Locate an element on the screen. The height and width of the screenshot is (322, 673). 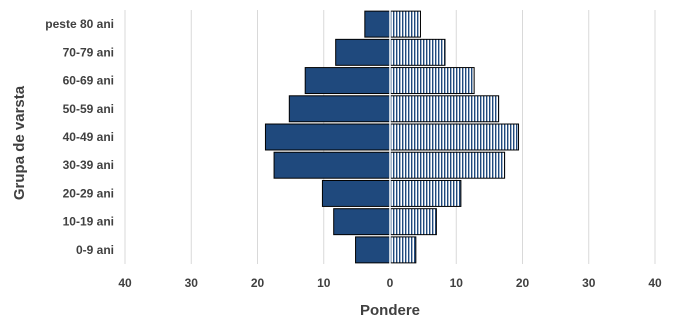
category-label: 20-29 ani is located at coordinates (88, 193).